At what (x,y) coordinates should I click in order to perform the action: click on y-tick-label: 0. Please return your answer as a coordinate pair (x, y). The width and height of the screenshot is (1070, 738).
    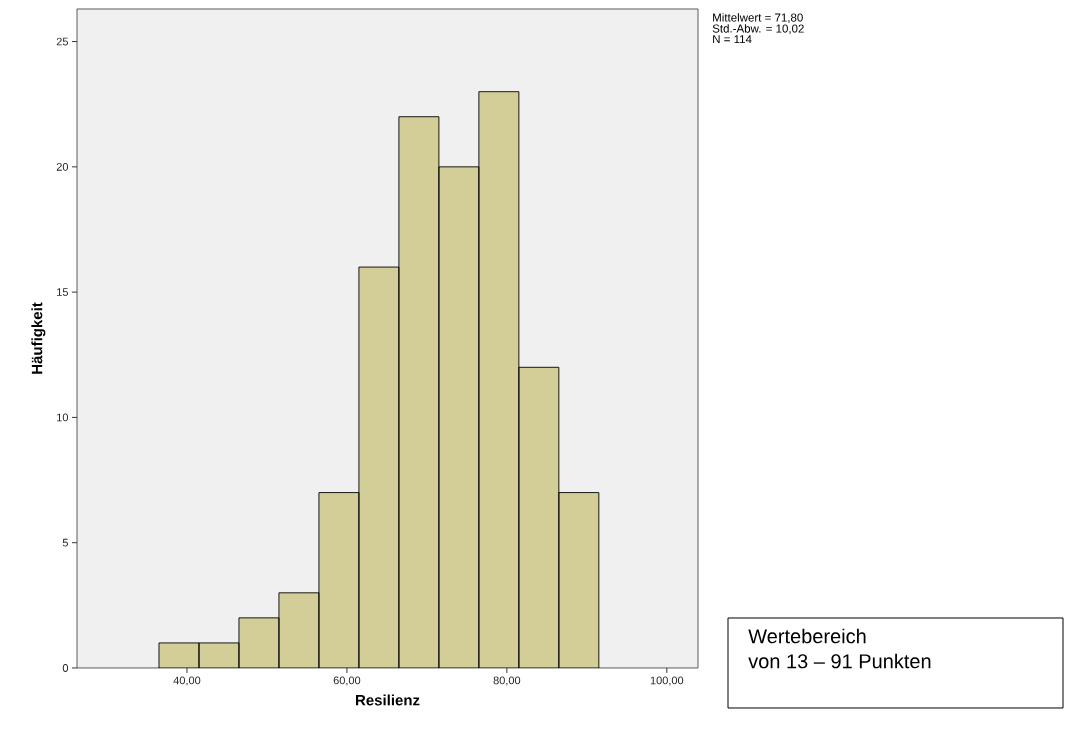
    Looking at the image, I should click on (65, 668).